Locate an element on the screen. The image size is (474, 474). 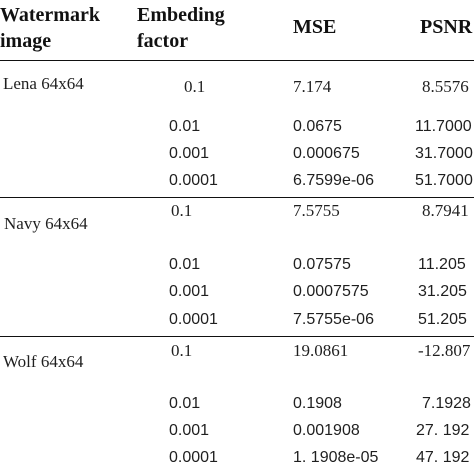
watermark-image-navy: Navy 64x64 is located at coordinates (46, 223).